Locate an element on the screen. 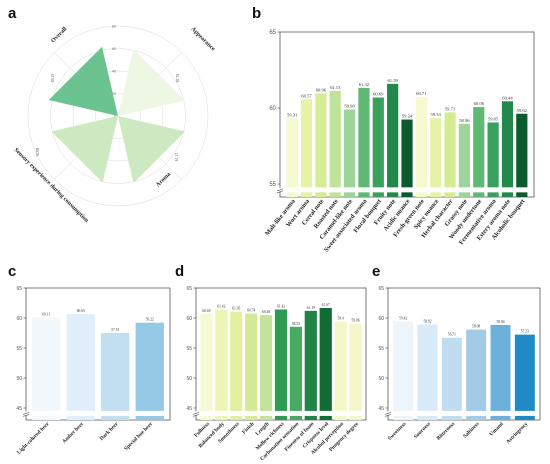  bar-value-label: 58.53 is located at coordinates (296, 324).